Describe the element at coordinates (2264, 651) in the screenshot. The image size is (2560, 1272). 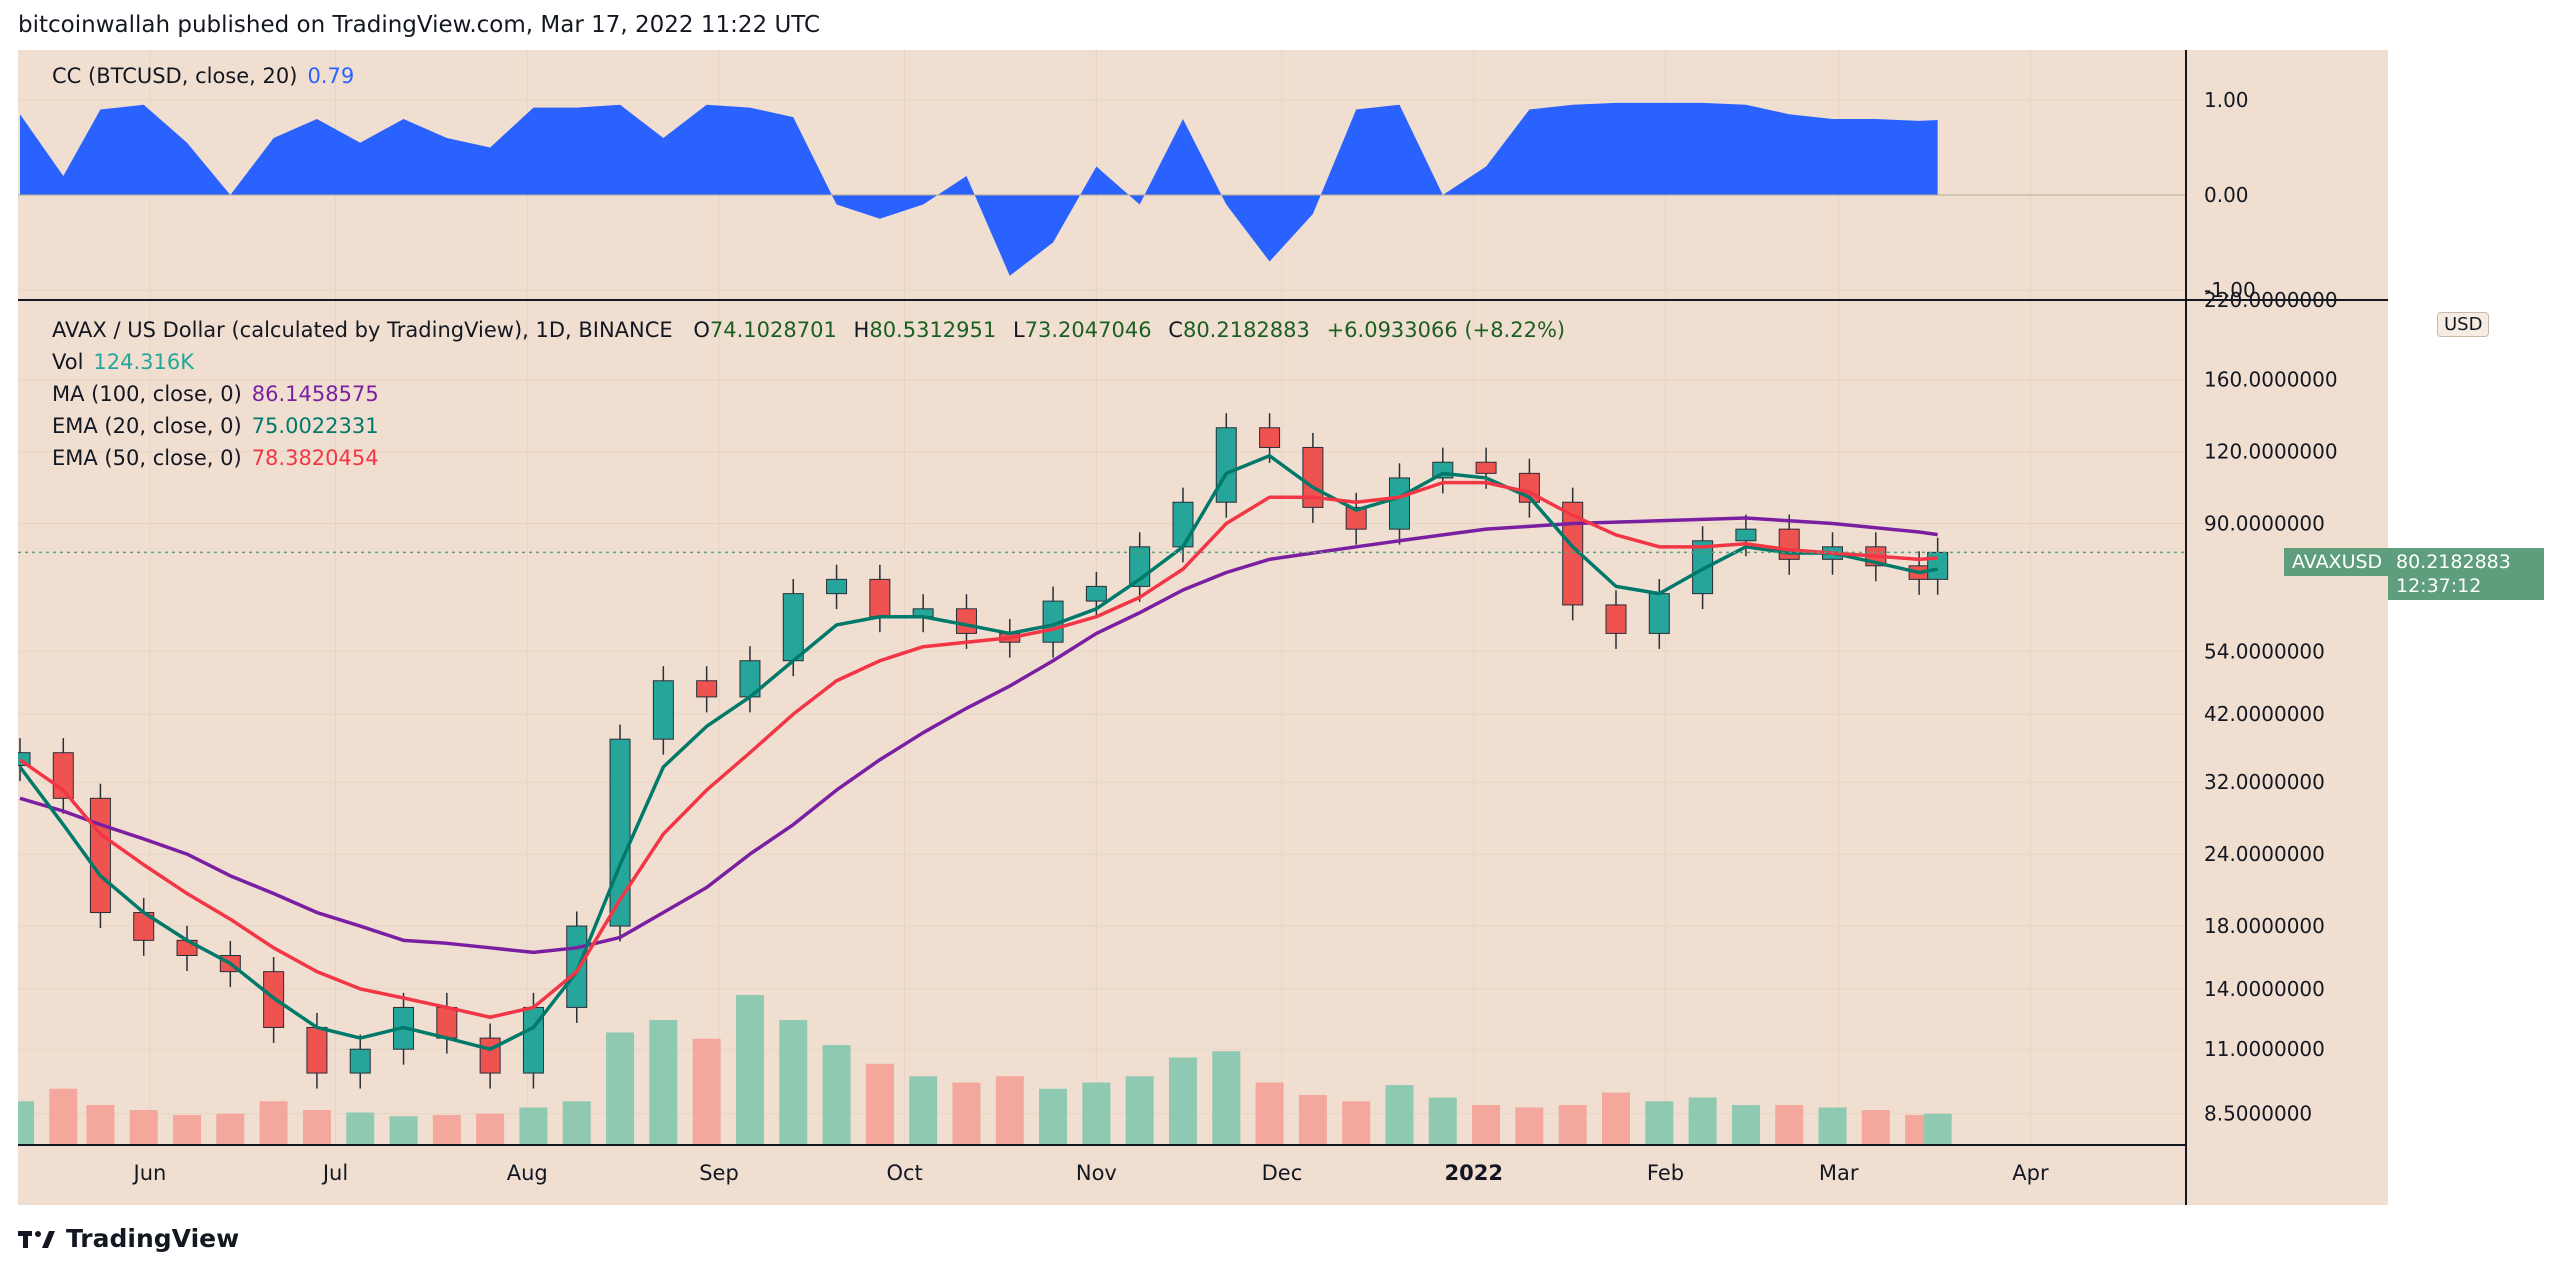
I see `price-axis-label: 54.0000000` at that location.